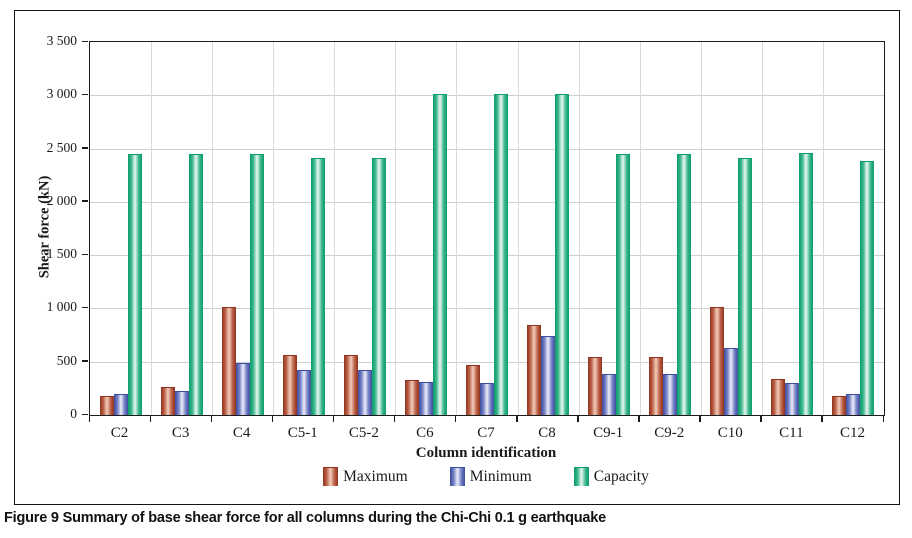  Describe the element at coordinates (73, 413) in the screenshot. I see `y-axis-tick-label: 0` at that location.